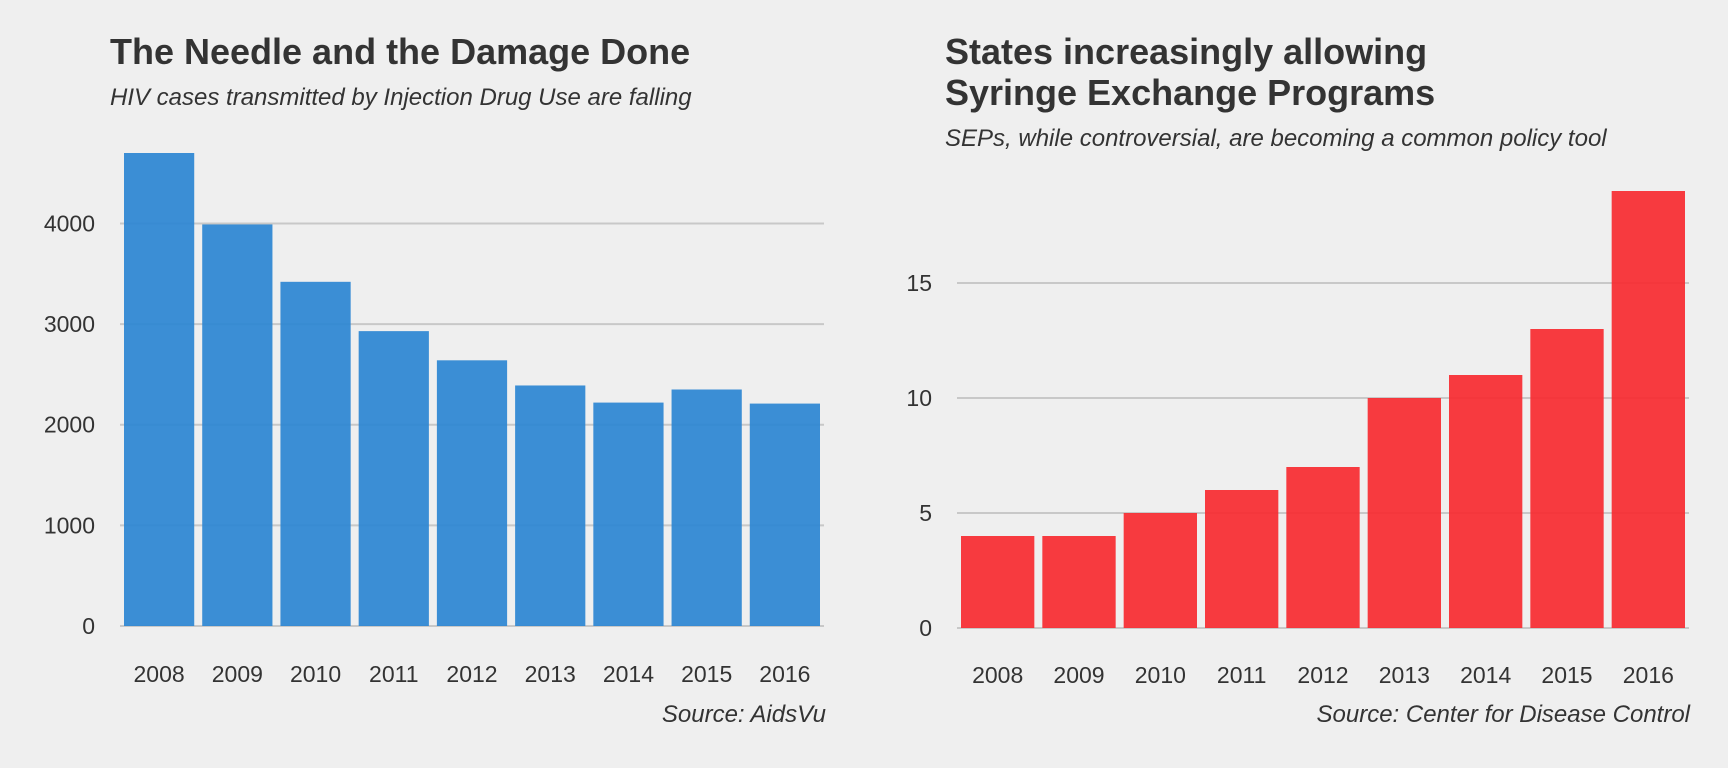 Image resolution: width=1728 pixels, height=768 pixels. Describe the element at coordinates (400, 51) in the screenshot. I see `chart-title: The Needle and the Damage Done` at that location.